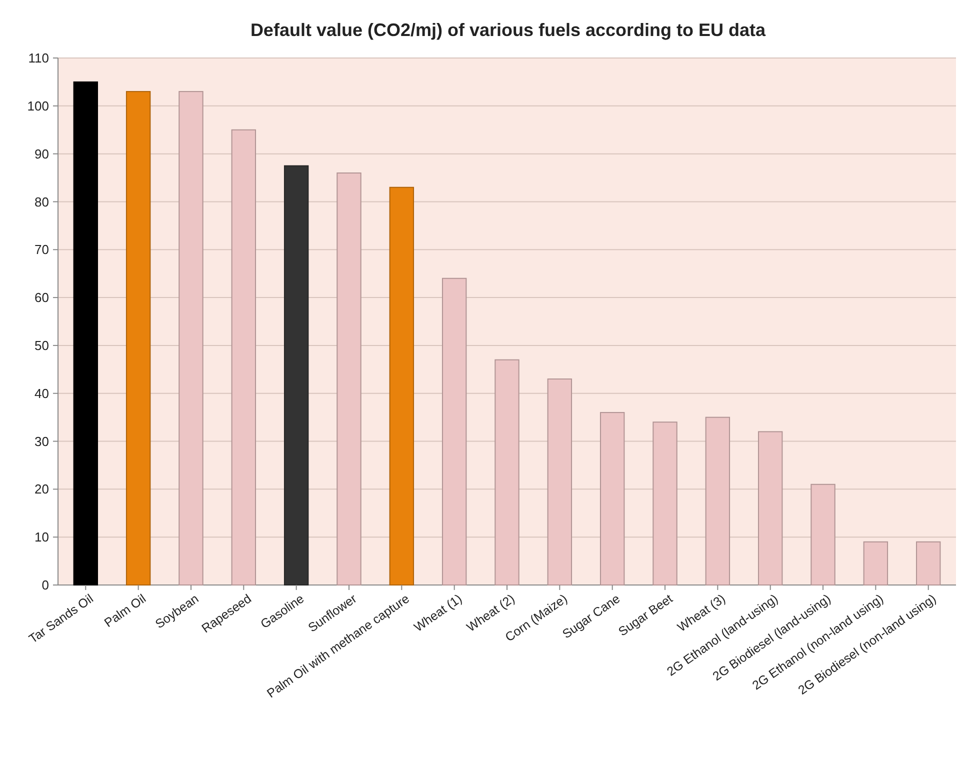  I want to click on y-tick-label: 90, so click(41, 154).